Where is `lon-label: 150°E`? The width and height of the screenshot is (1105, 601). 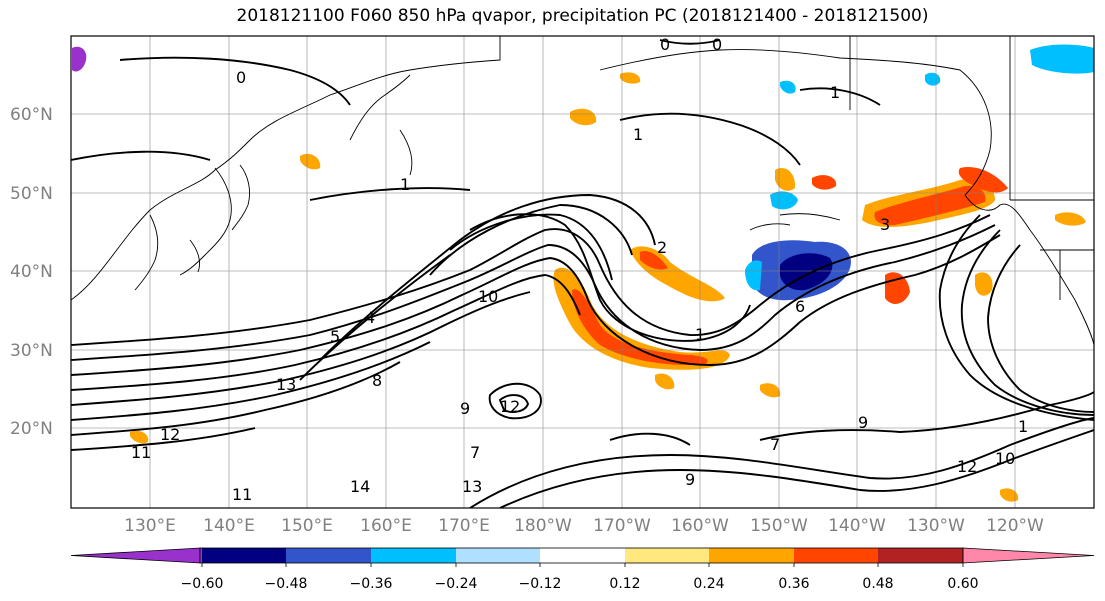
lon-label: 150°E is located at coordinates (307, 526).